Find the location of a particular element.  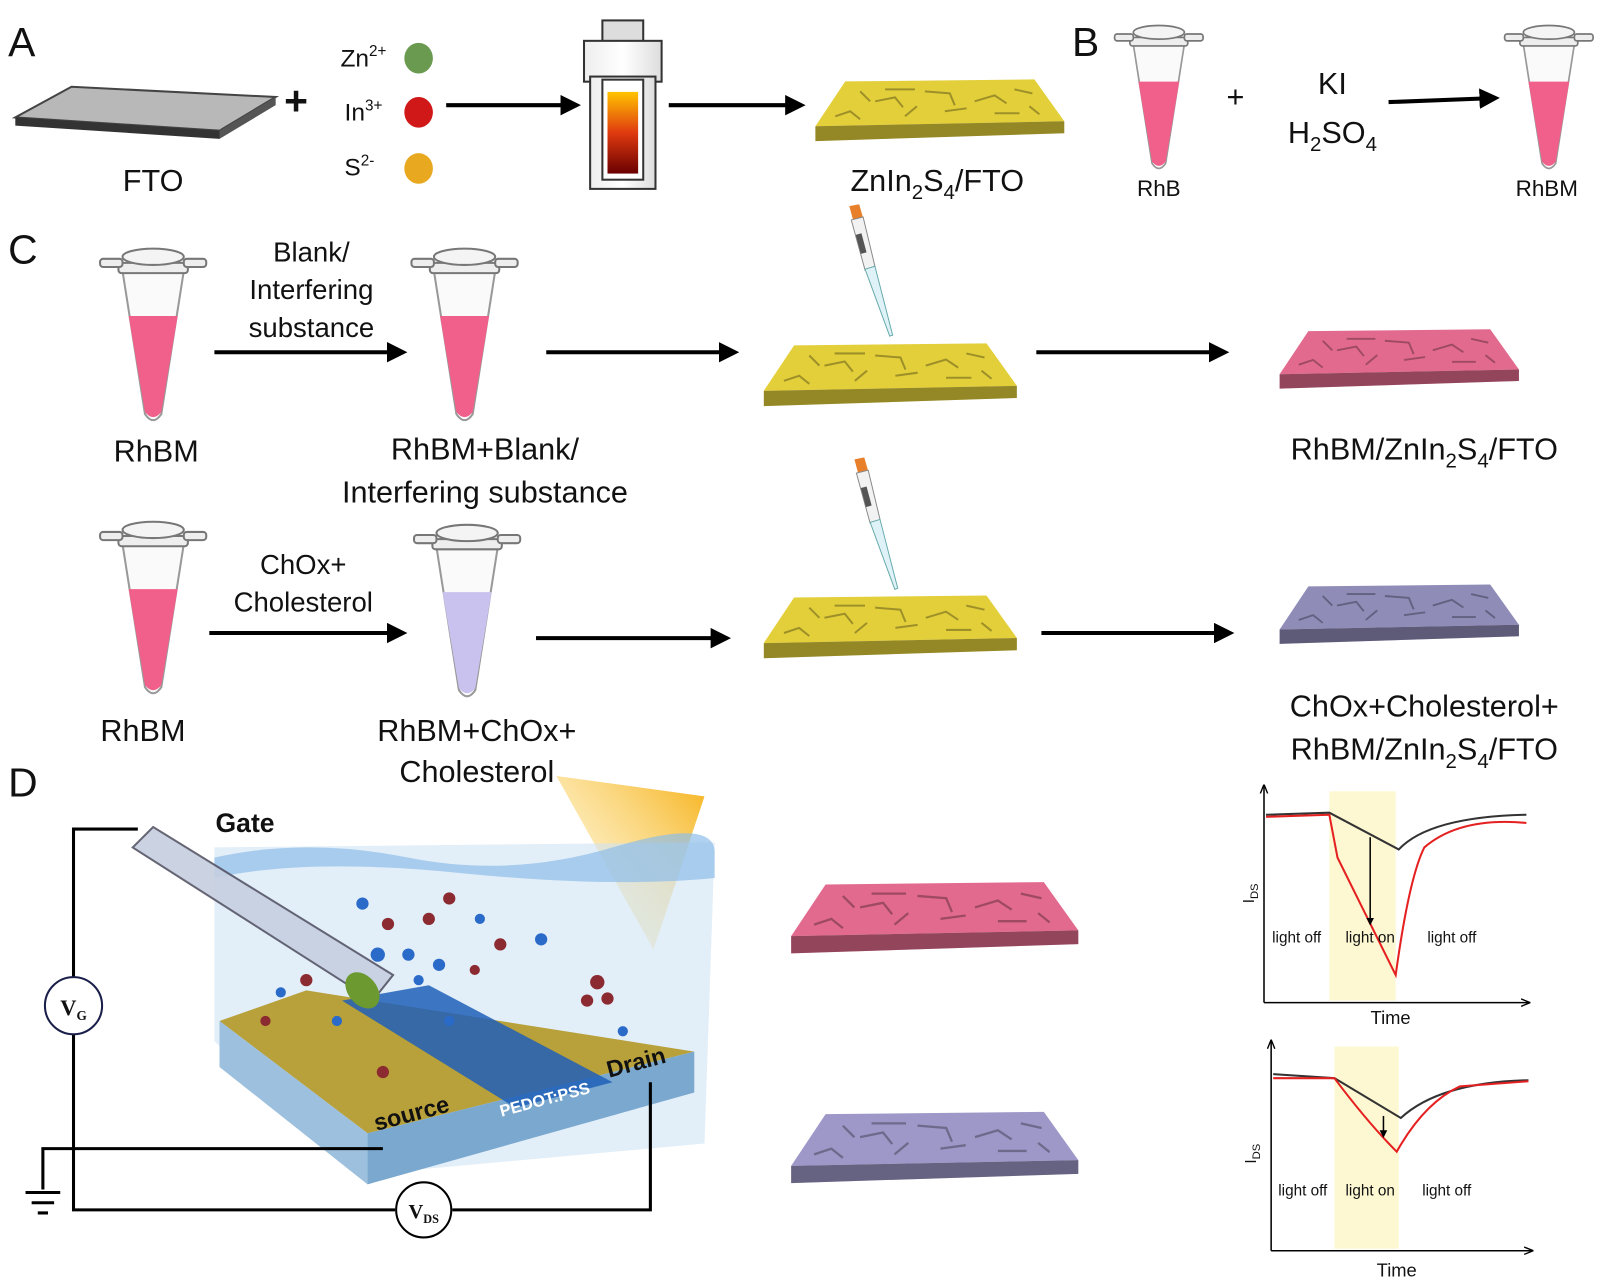

voltage-label: VDS is located at coordinates (424, 1213).